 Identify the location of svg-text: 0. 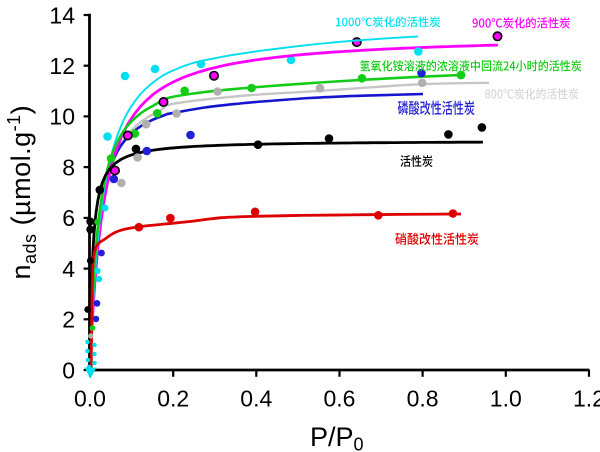
(68, 370).